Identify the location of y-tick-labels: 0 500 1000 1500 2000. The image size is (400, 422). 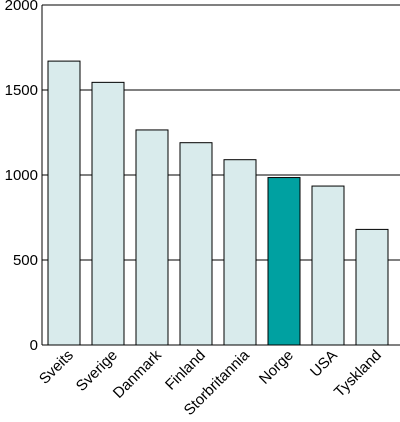
(21, 177).